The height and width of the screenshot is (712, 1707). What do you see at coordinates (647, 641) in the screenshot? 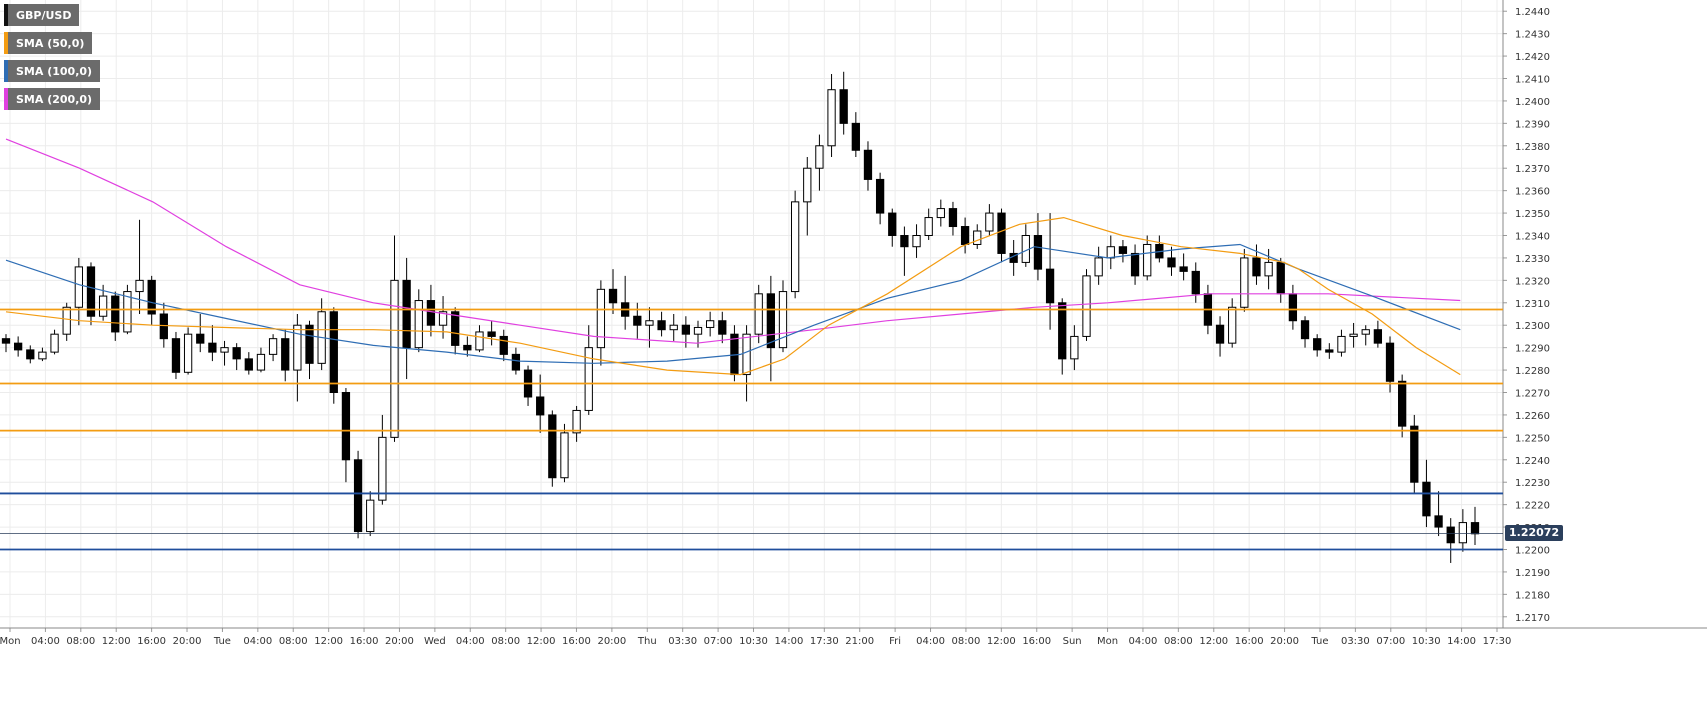
I see `x-tick-label: Thu` at bounding box center [647, 641].